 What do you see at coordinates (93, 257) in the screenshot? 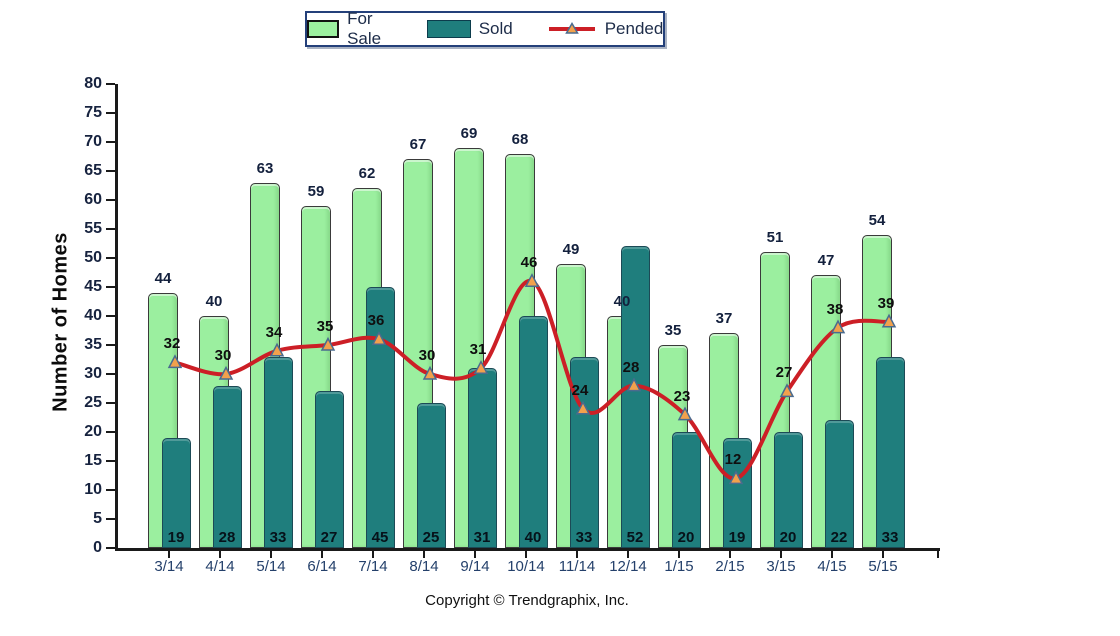
I see `y-tick-label: 50` at bounding box center [93, 257].